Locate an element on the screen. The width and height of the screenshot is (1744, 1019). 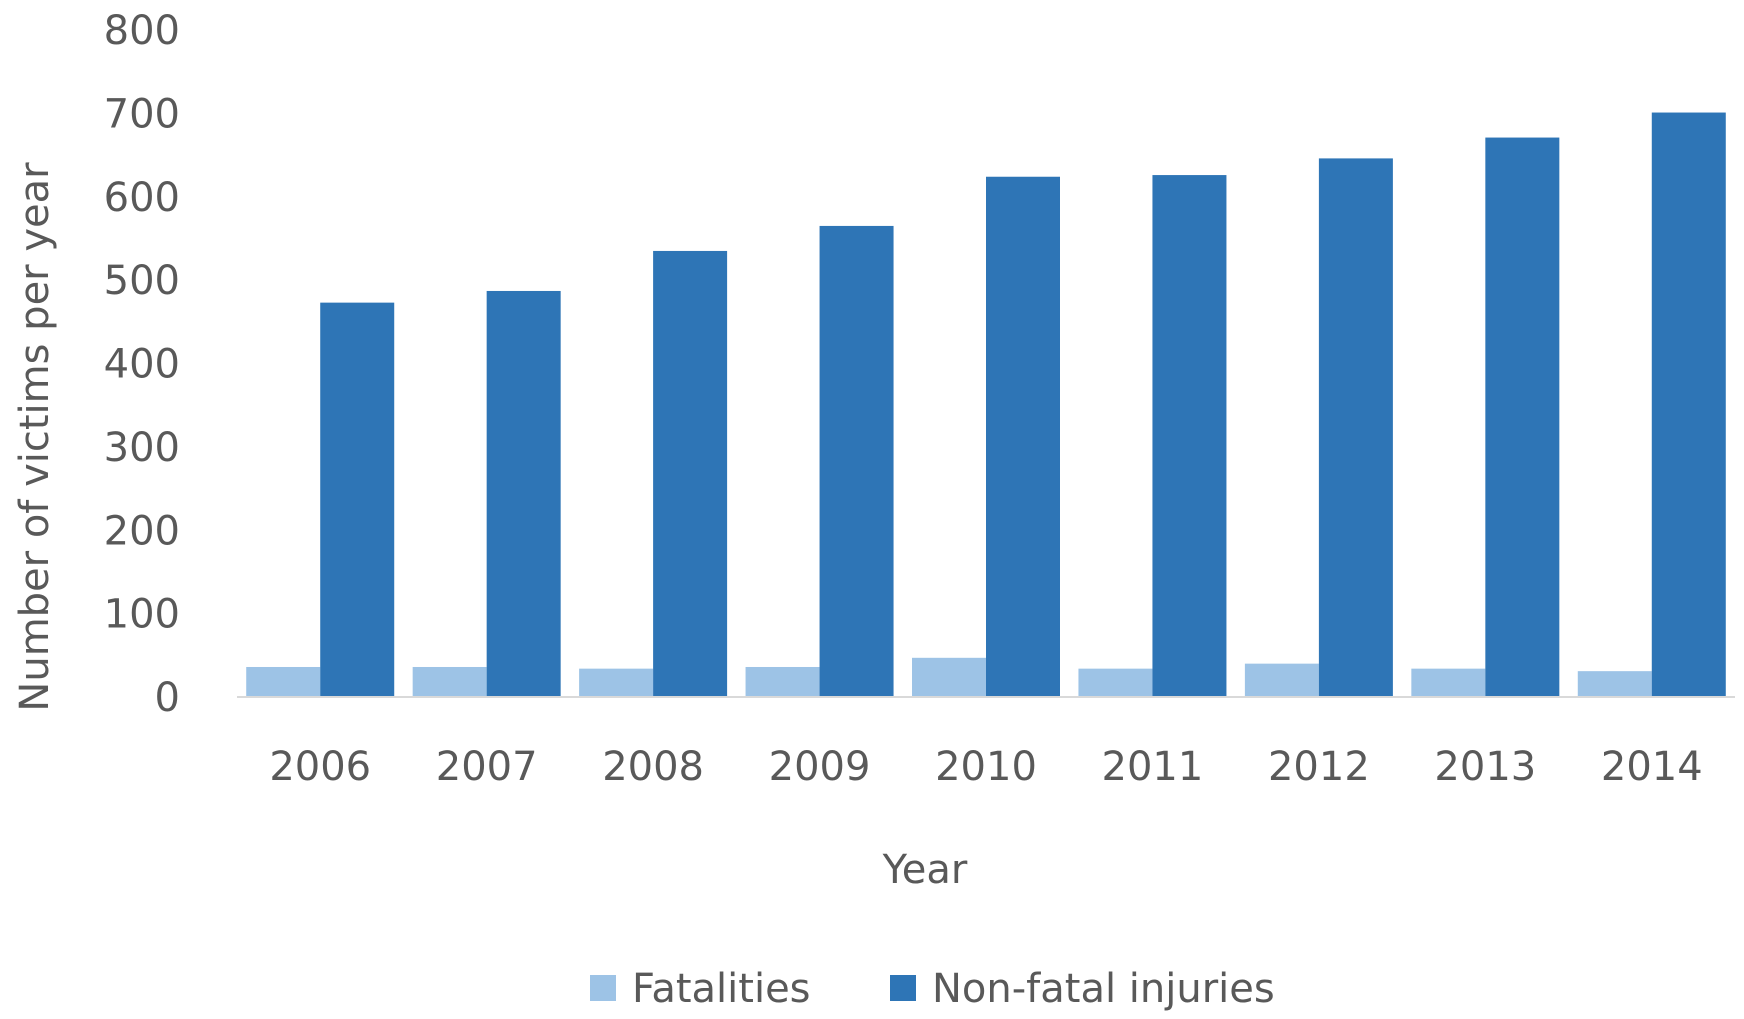
x-tick-label: 2007 is located at coordinates (487, 767).